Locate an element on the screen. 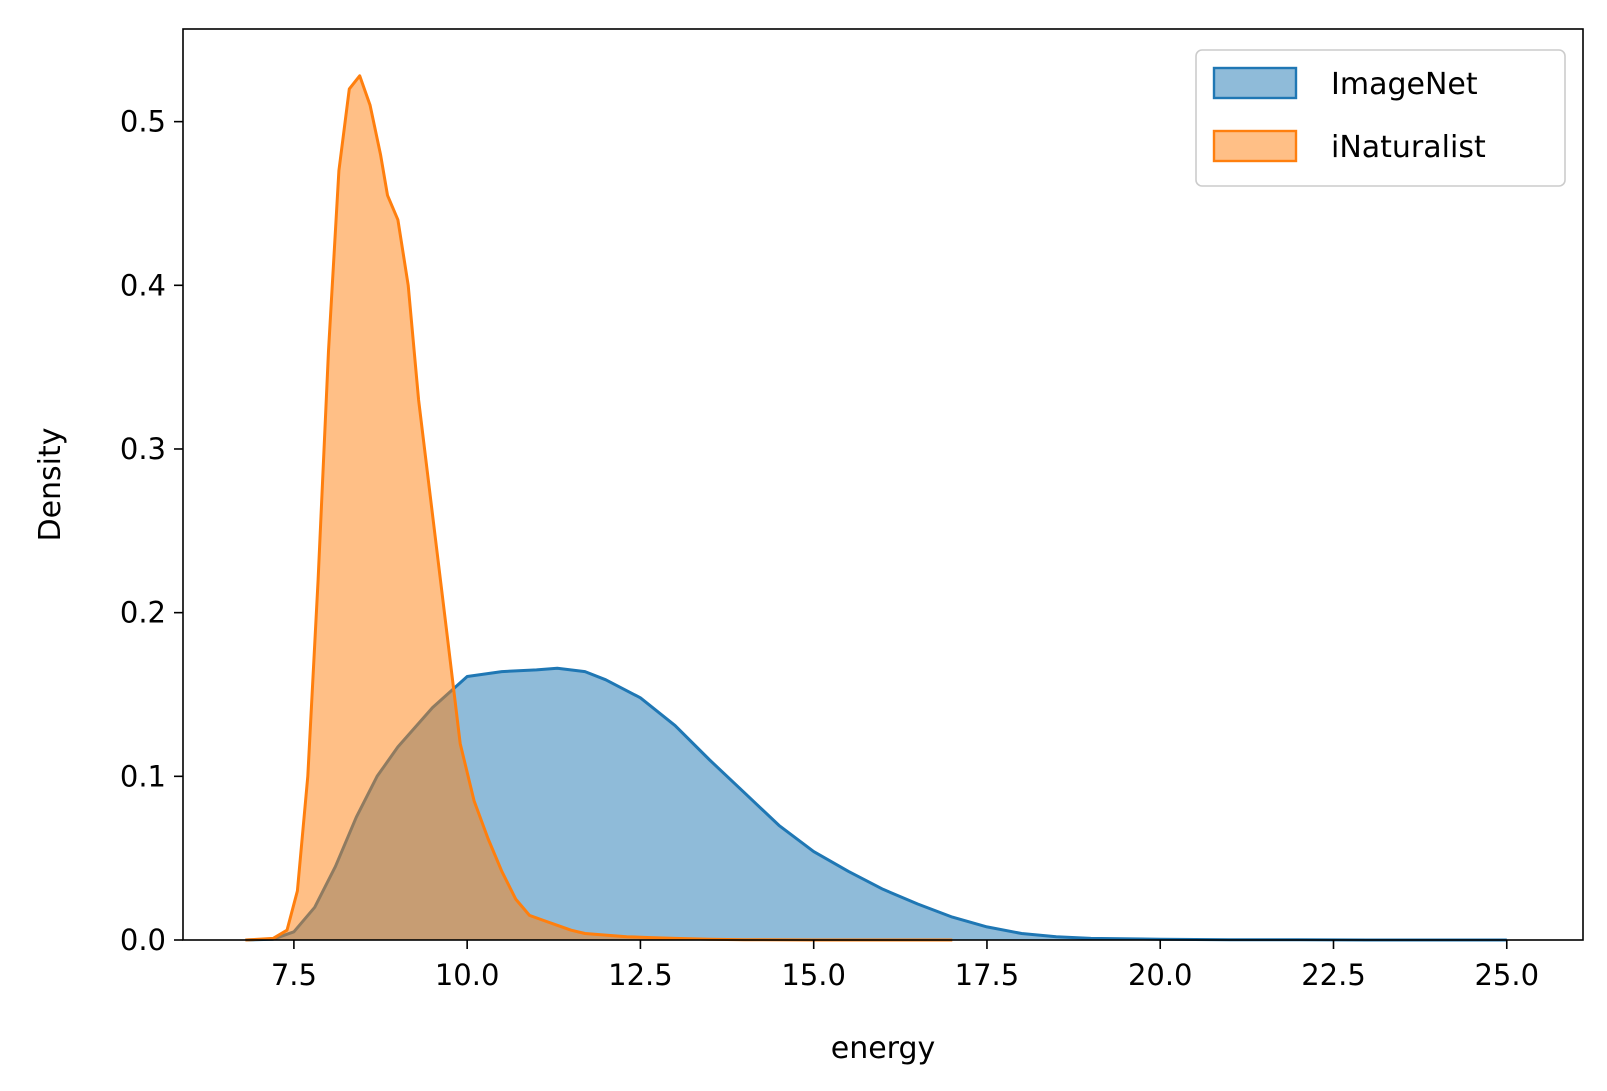 The height and width of the screenshot is (1091, 1607). y-tick-label: 0.0 is located at coordinates (143, 940).